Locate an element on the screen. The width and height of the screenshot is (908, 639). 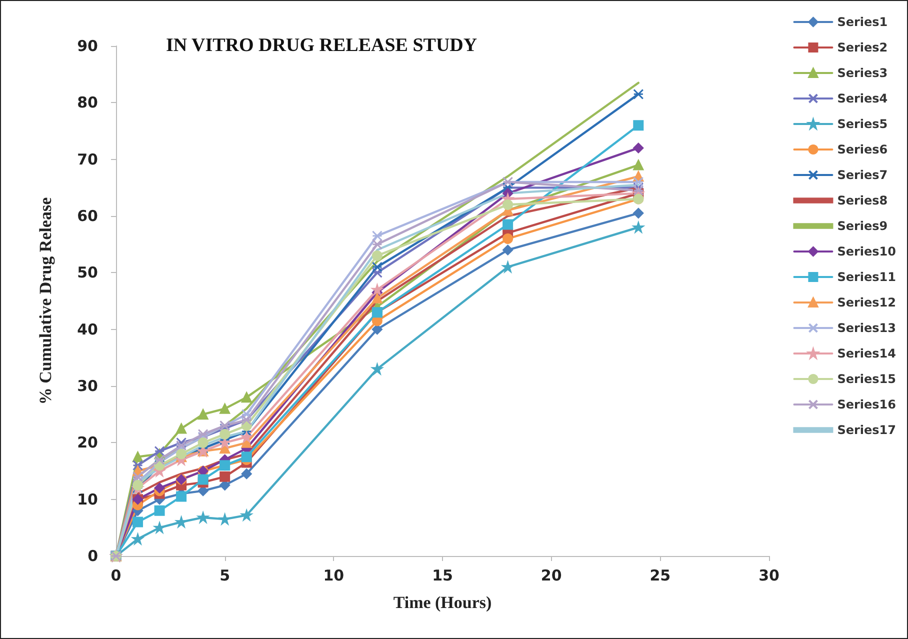
x-tick-label: 5 is located at coordinates (225, 575).